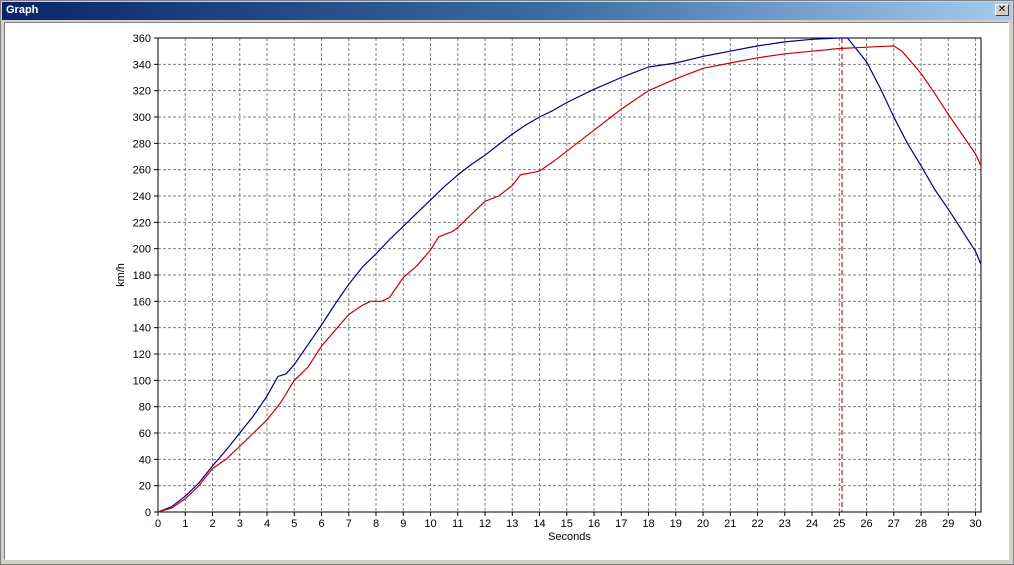  I want to click on x-tick-label: 25, so click(839, 524).